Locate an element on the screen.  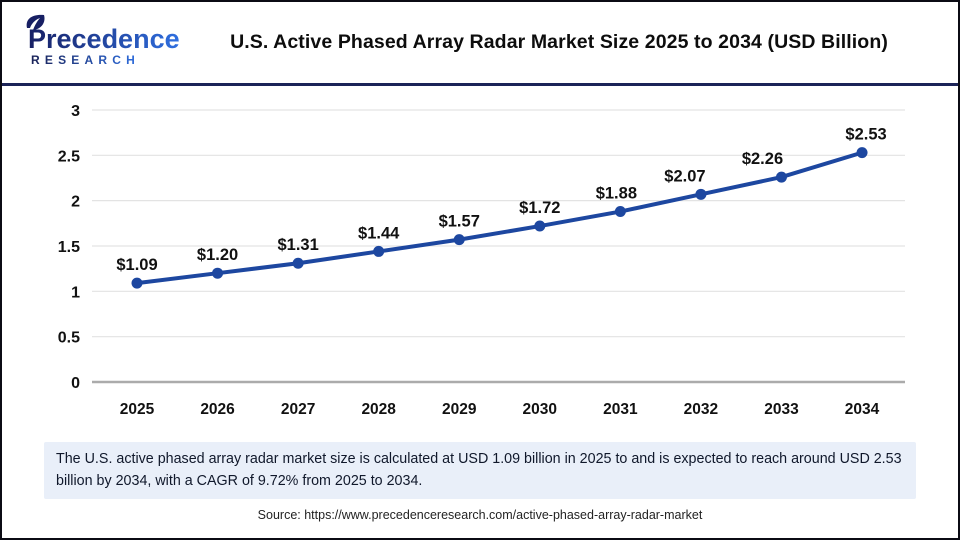
data-point-label: $1.88 is located at coordinates (616, 194).